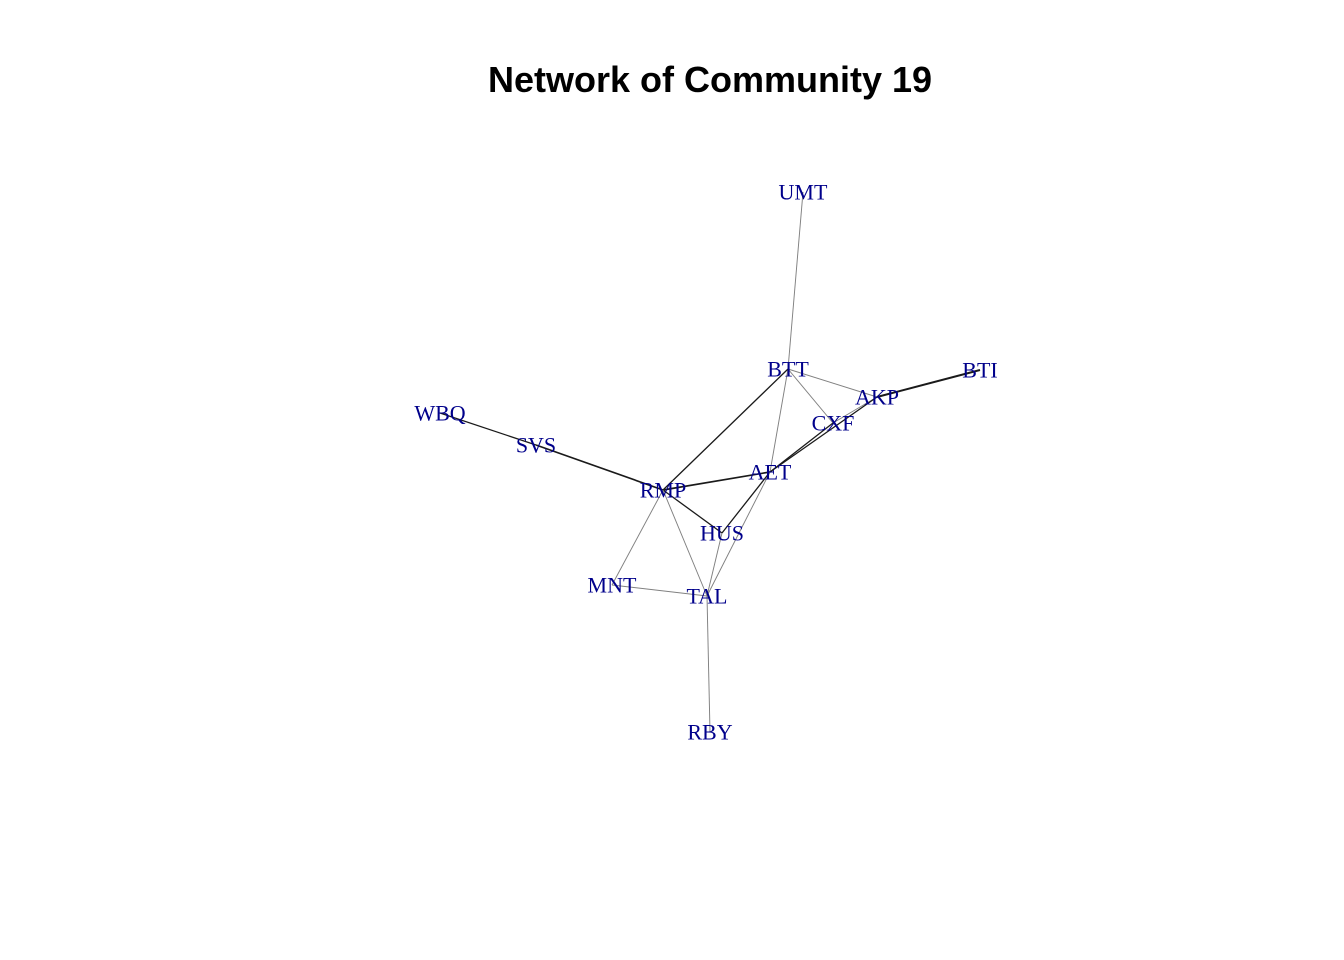 This screenshot has height=960, width=1344. I want to click on edge-mnt-tal, so click(659, 590).